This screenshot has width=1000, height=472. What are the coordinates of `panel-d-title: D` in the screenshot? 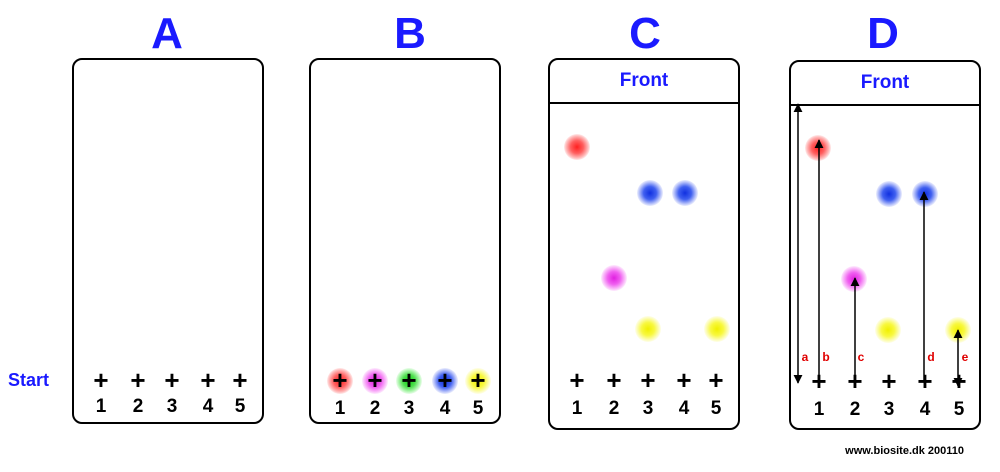 It's located at (883, 33).